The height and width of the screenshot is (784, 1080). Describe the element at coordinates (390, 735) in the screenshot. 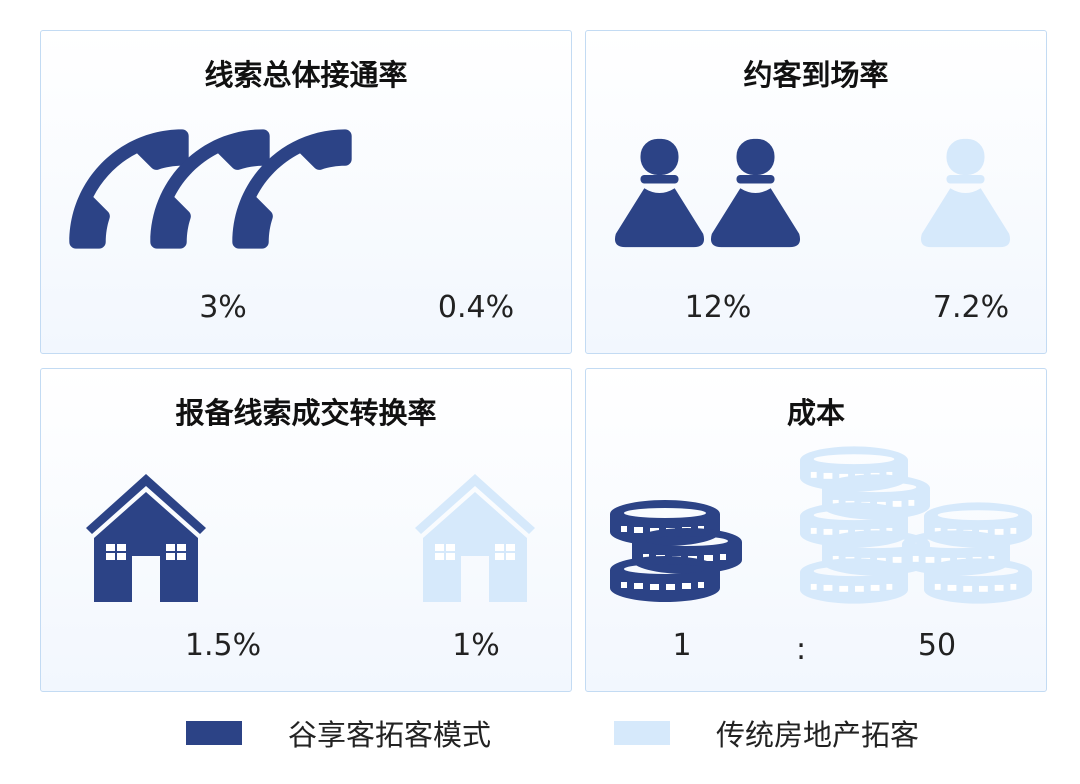

I see `legend-label: 谷享客拓客模式` at that location.